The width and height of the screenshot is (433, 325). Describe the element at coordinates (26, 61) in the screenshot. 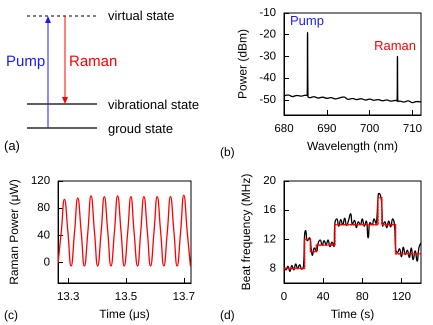

I see `text: Pump` at that location.